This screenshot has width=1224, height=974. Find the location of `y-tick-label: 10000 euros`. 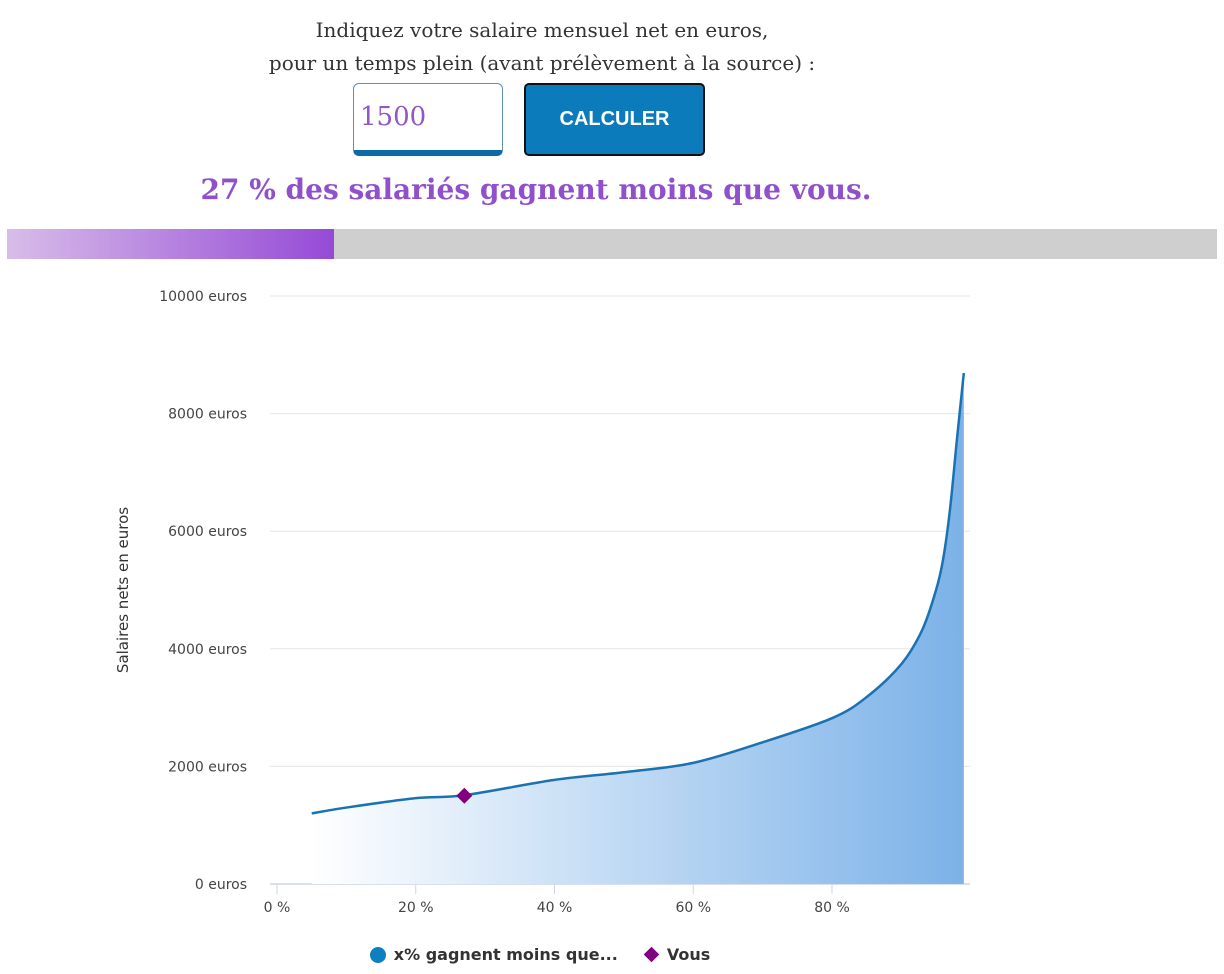

y-tick-label: 10000 euros is located at coordinates (203, 297).